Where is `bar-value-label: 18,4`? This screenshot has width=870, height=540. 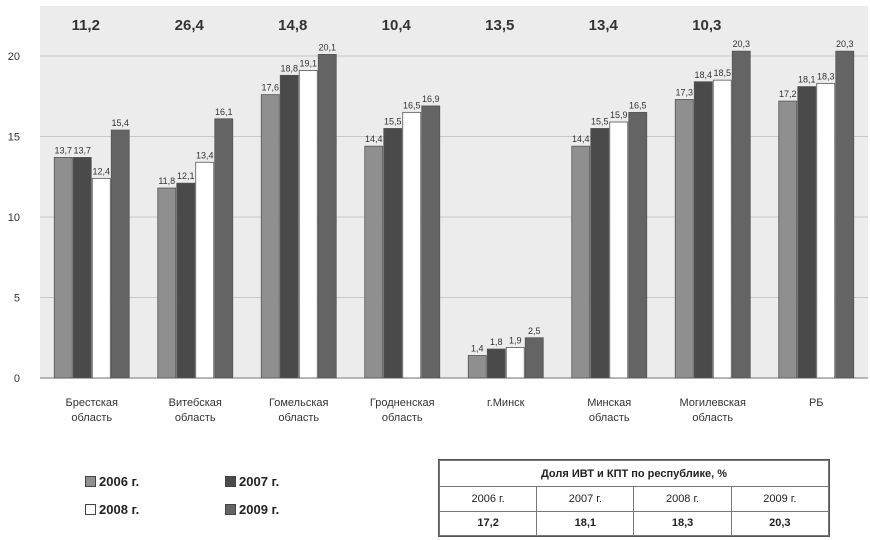
bar-value-label: 18,4 is located at coordinates (703, 75).